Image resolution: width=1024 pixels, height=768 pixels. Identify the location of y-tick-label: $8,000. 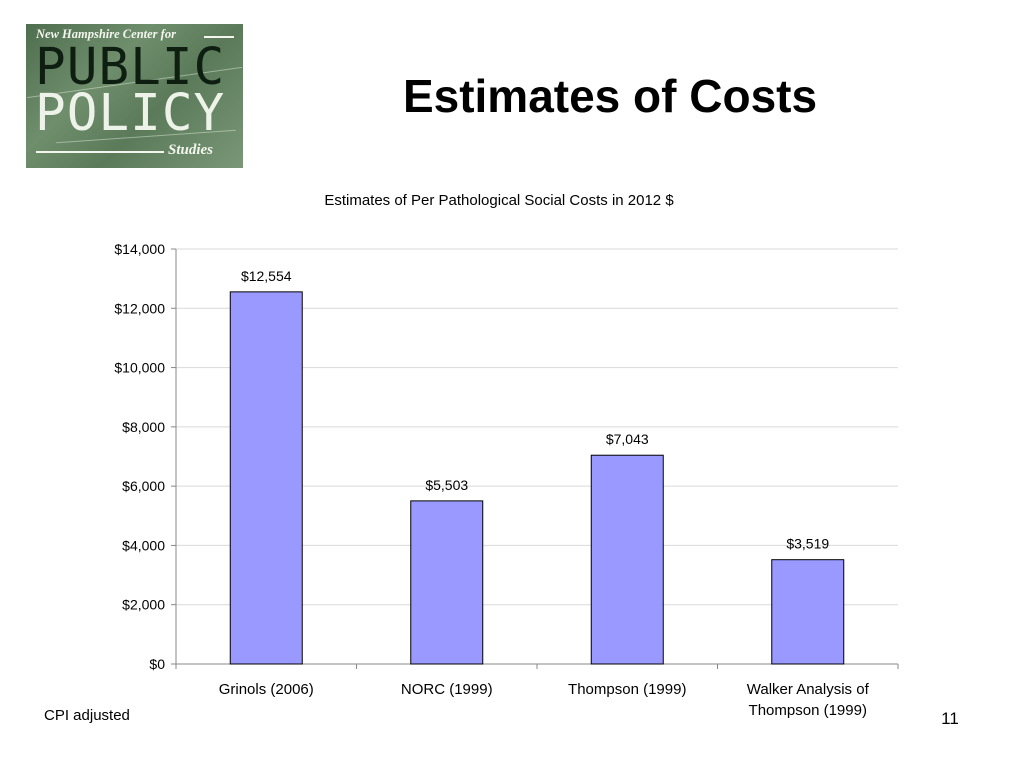
(143, 427).